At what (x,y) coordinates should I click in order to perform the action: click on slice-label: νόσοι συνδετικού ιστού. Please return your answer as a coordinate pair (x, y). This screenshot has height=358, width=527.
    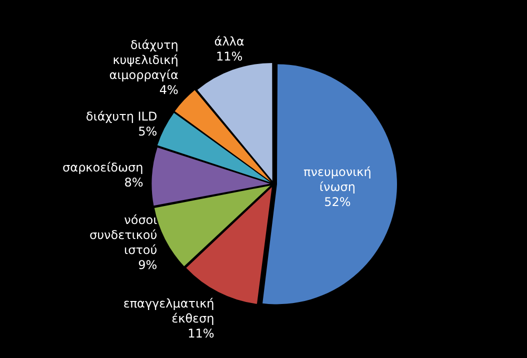
    Looking at the image, I should click on (123, 234).